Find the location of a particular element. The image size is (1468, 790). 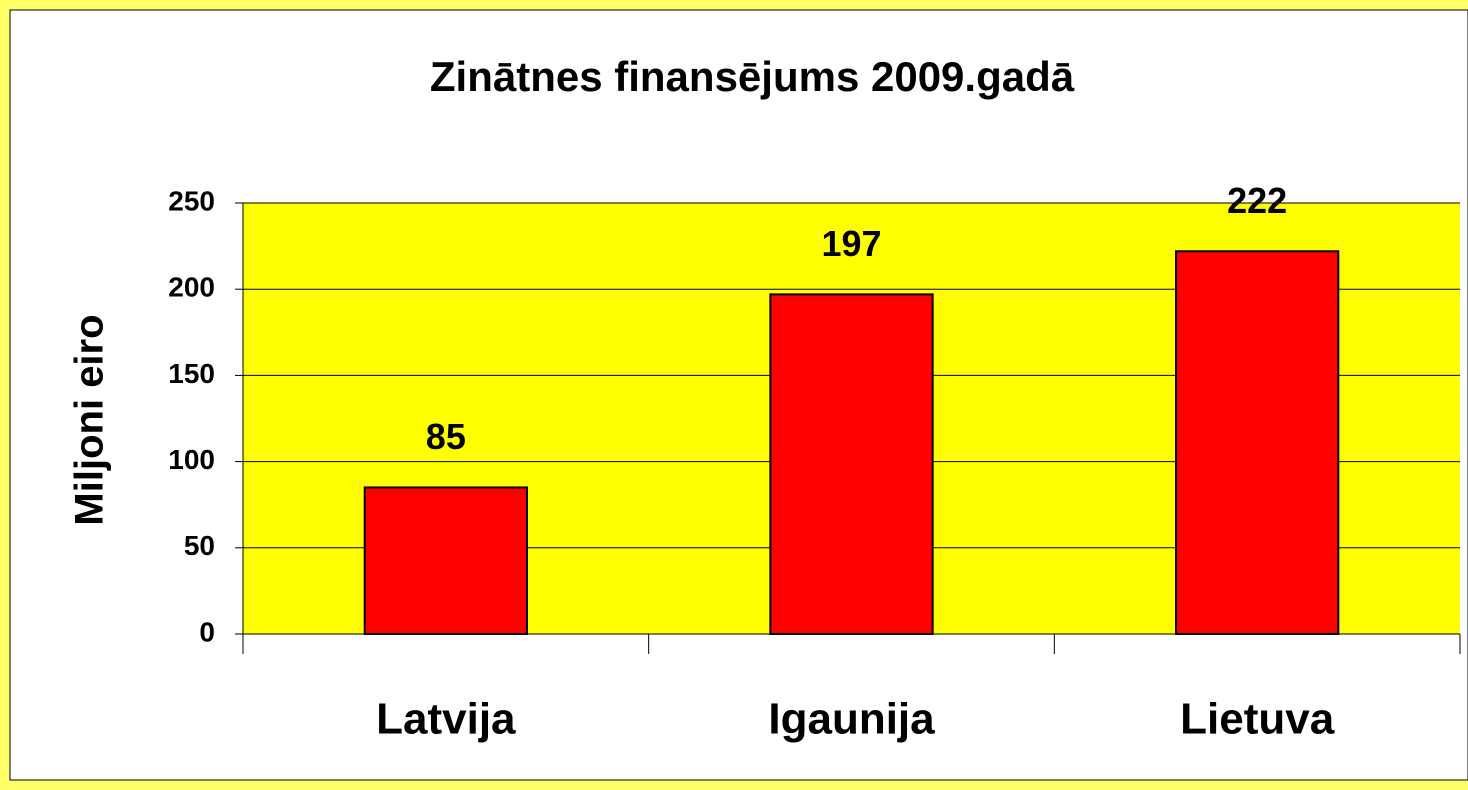

y-tick-label: 200 is located at coordinates (191, 287).